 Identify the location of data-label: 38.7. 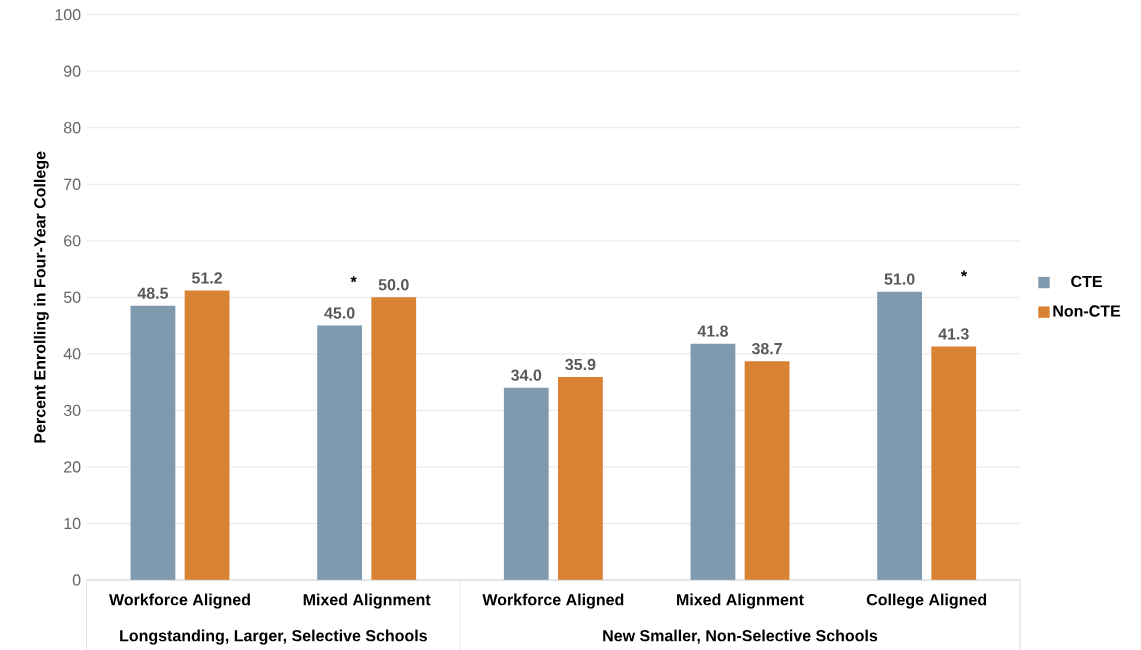
(766, 348).